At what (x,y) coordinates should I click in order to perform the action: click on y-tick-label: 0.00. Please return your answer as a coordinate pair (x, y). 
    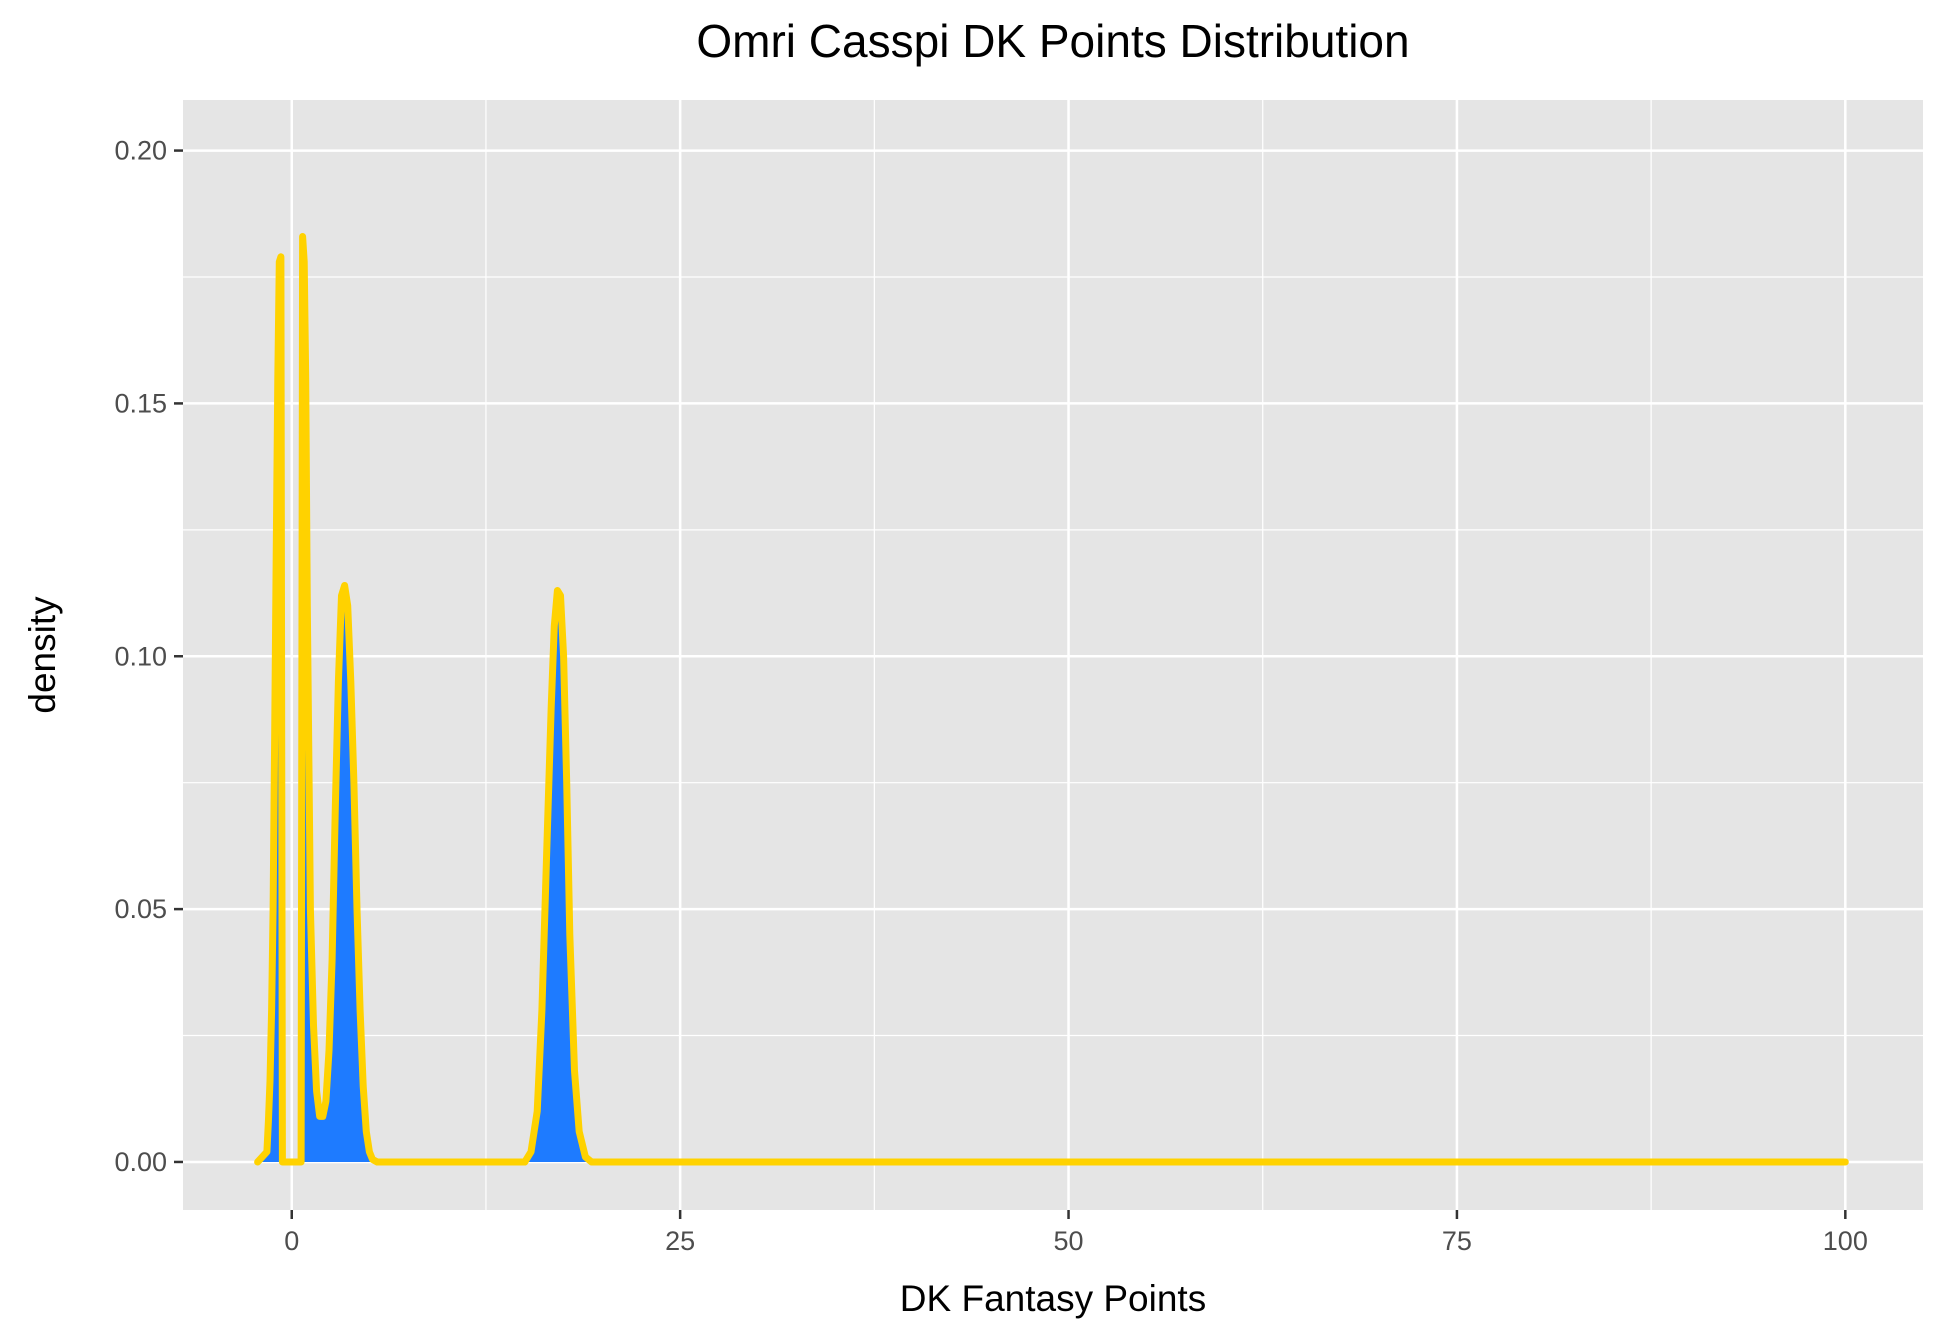
    Looking at the image, I should click on (140, 1162).